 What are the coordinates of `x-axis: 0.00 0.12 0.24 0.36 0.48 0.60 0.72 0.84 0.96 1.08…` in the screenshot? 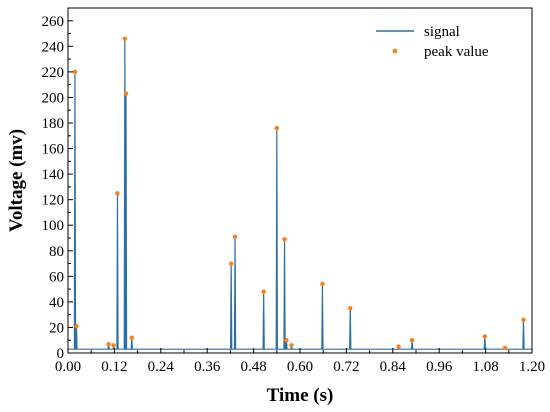 It's located at (300, 361).